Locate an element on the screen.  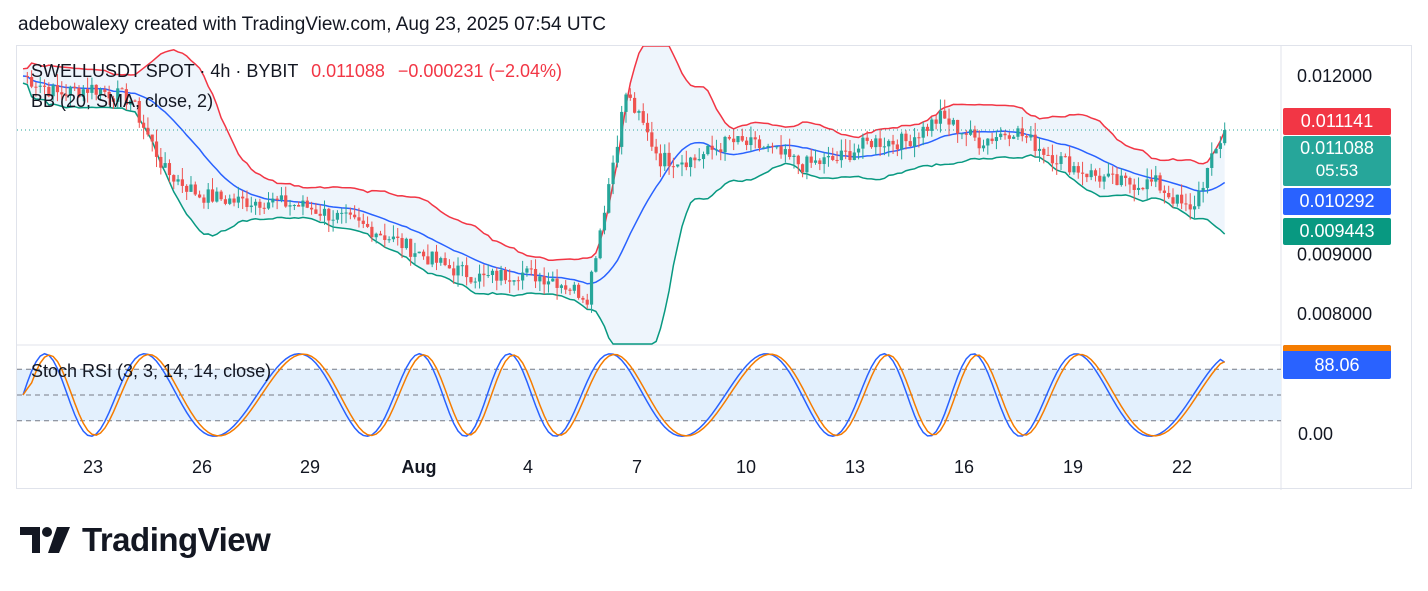
bb-lower-price-tag: 0.009443 is located at coordinates (1337, 231).